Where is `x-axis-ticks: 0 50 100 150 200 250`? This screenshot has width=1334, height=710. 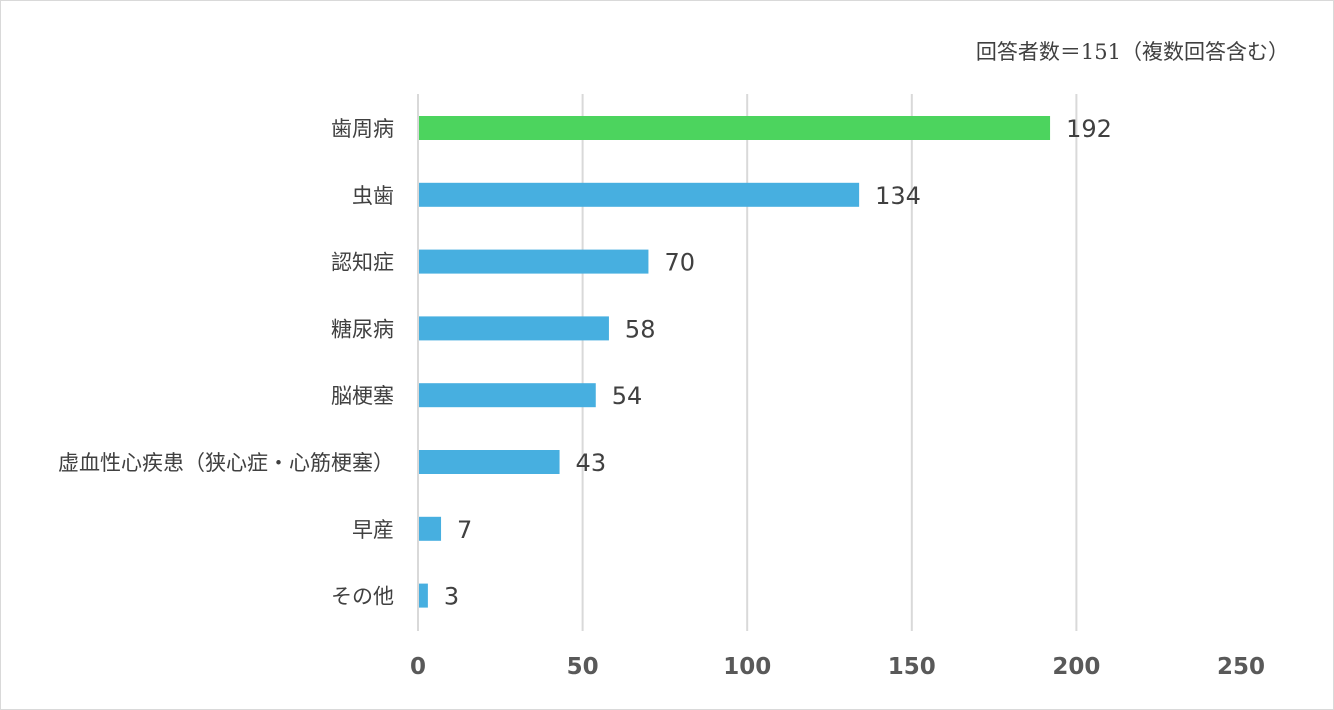 x-axis-ticks: 0 50 100 150 200 250 is located at coordinates (837, 667).